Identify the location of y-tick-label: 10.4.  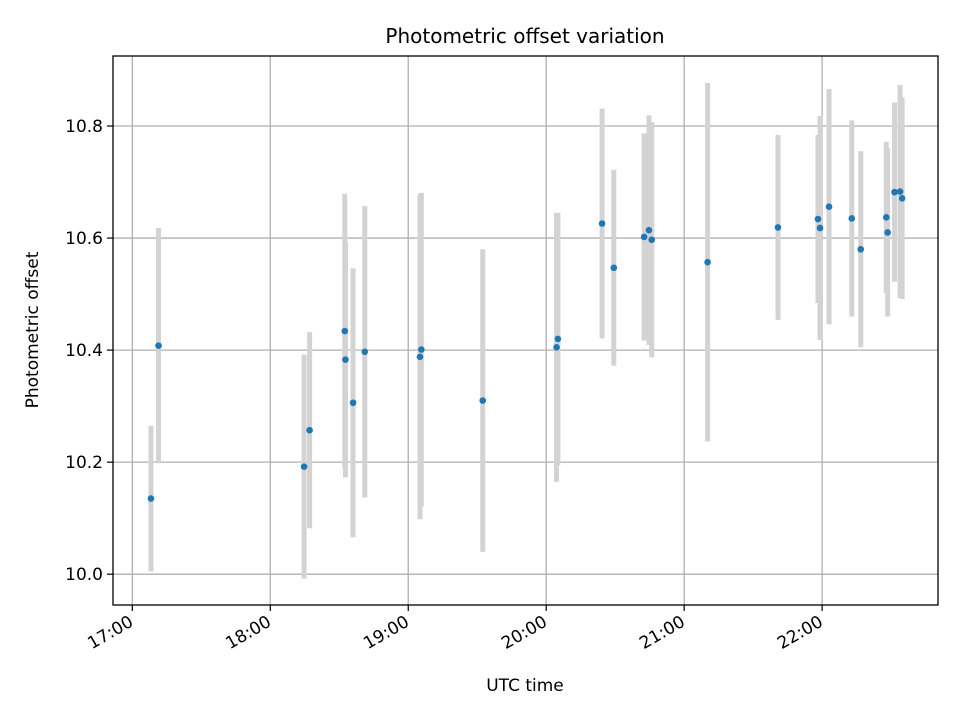
(84, 351).